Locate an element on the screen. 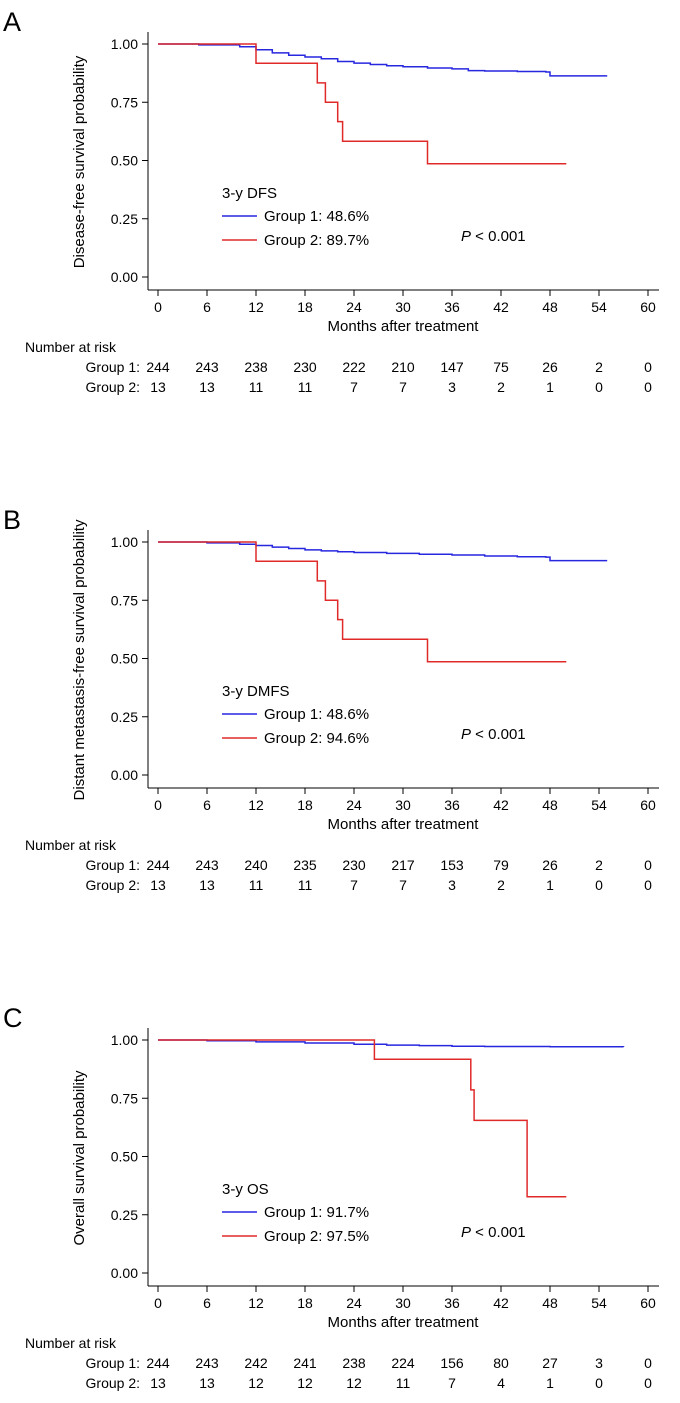 This screenshot has width=680, height=1403. risk-count-group-1: 240 is located at coordinates (256, 865).